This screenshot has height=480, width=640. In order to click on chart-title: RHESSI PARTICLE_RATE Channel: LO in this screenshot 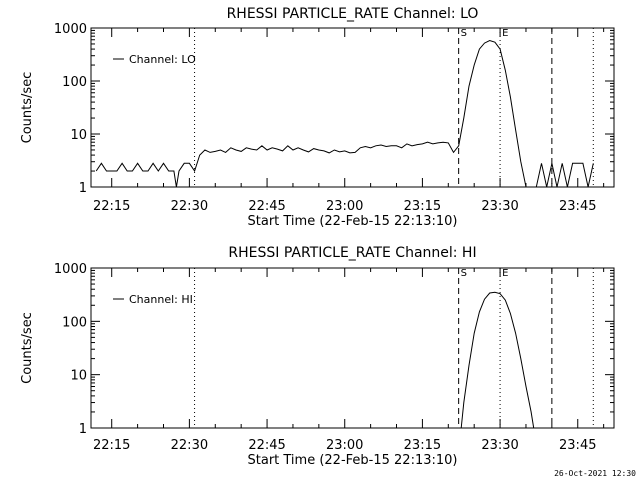, I will do `click(353, 14)`.